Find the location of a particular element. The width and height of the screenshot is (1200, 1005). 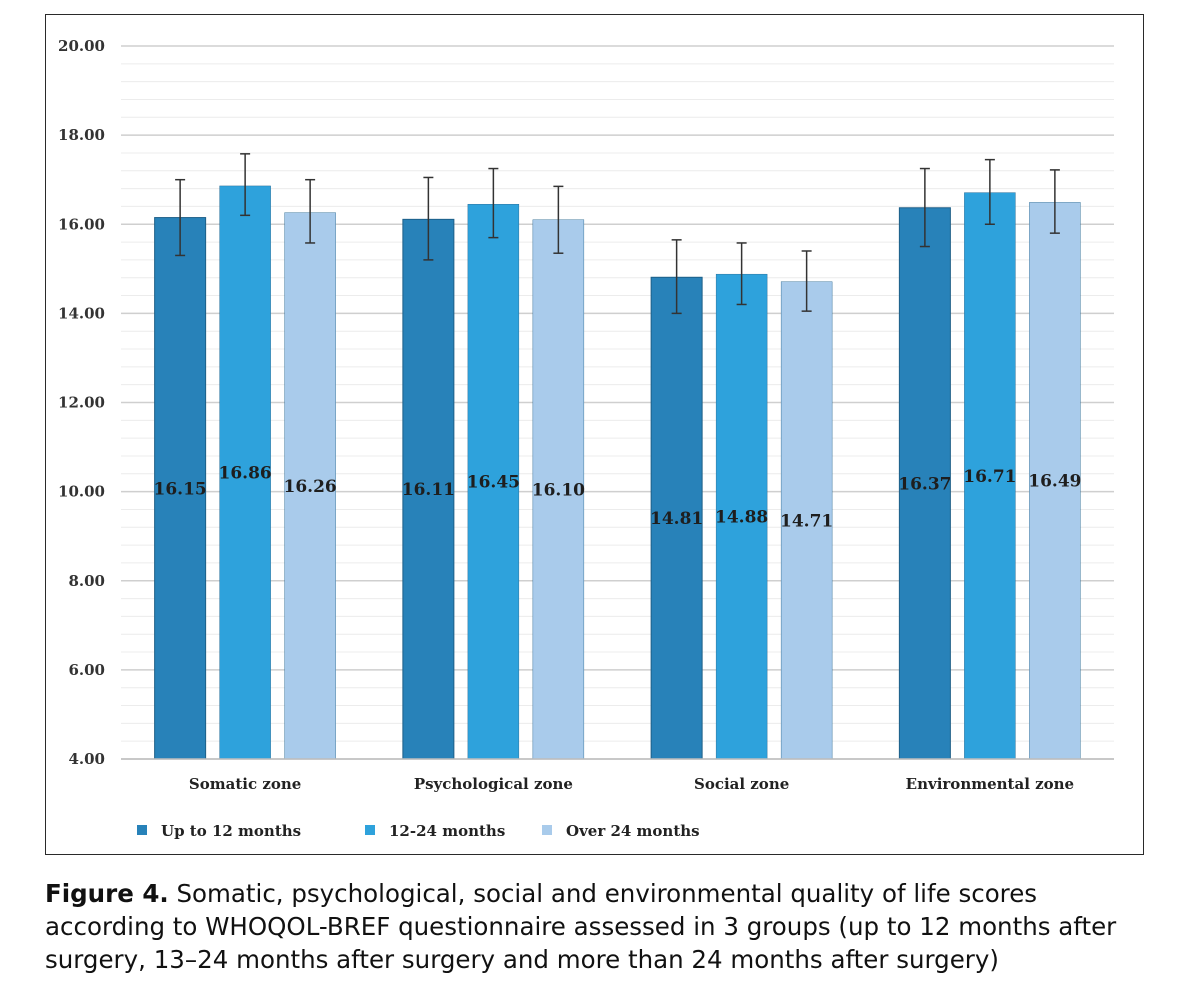

data-label: 16.49 is located at coordinates (1054, 482).